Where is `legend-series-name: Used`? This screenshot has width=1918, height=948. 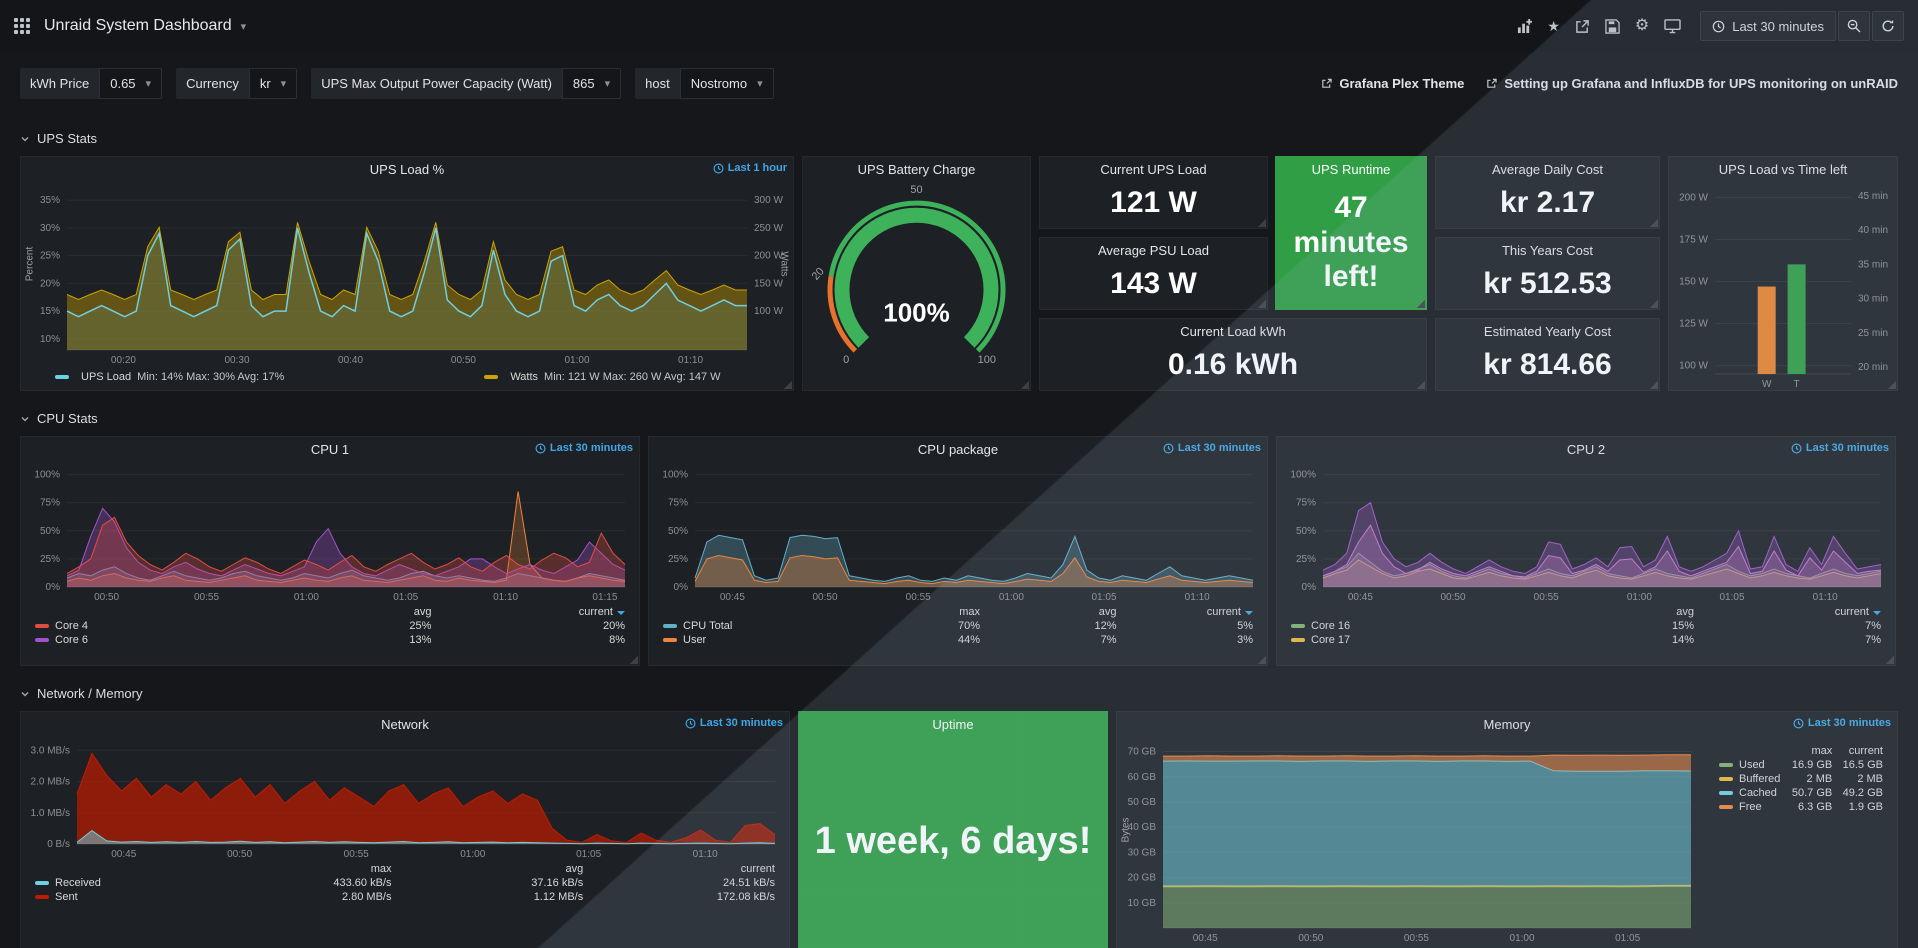 legend-series-name: Used is located at coordinates (1750, 765).